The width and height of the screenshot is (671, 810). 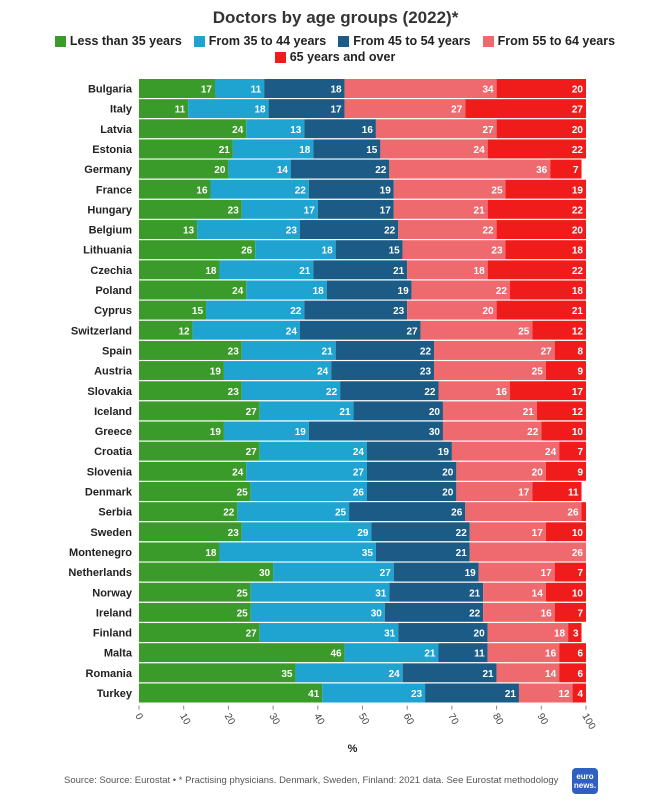 What do you see at coordinates (353, 749) in the screenshot?
I see `x-axis-label: %` at bounding box center [353, 749].